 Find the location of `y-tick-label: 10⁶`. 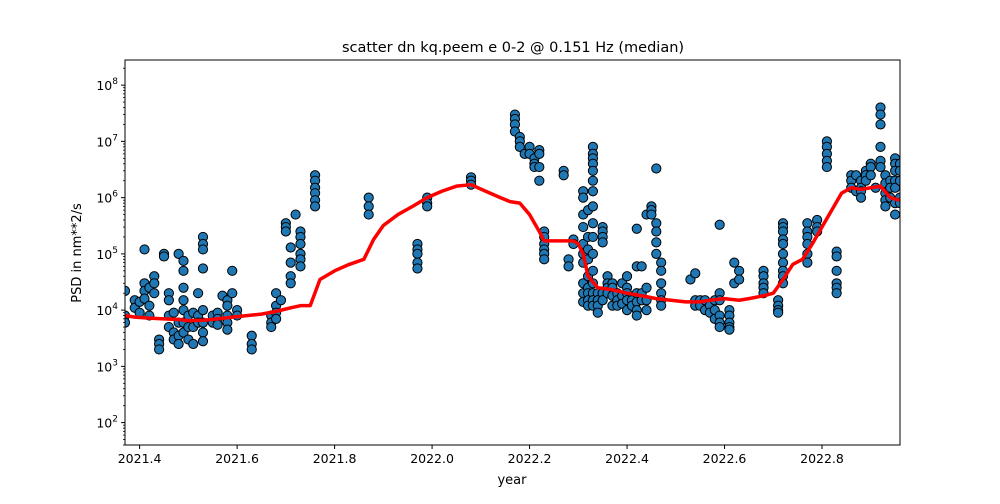

y-tick-label: 10⁶ is located at coordinates (107, 198).